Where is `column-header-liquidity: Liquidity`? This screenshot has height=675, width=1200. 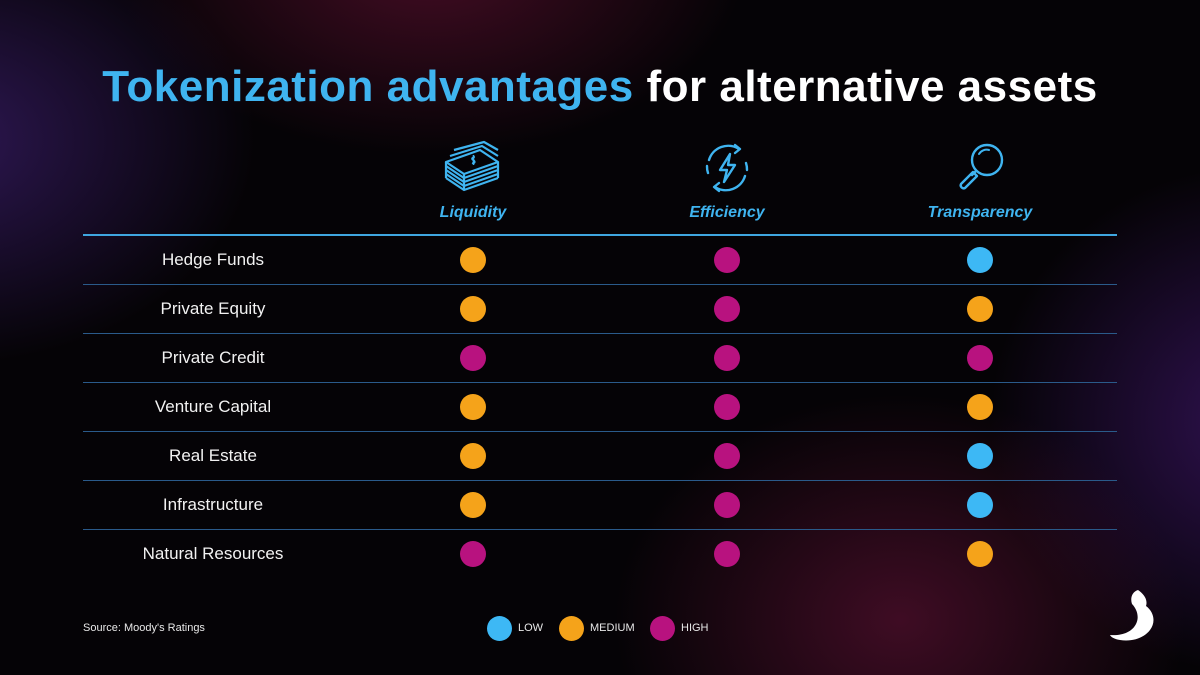
column-header-liquidity: Liquidity is located at coordinates (473, 181).